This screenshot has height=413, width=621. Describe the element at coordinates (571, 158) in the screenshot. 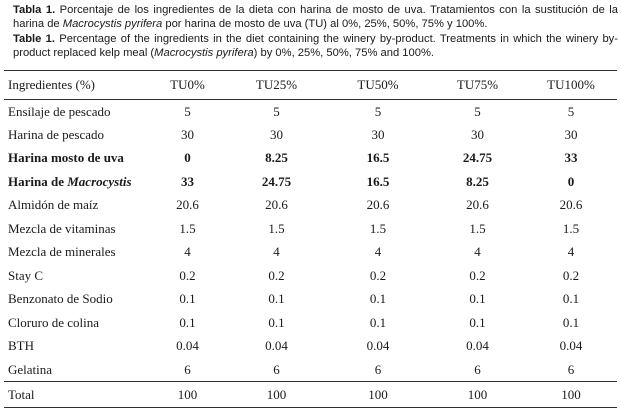

I see `value-cell: 33` at that location.